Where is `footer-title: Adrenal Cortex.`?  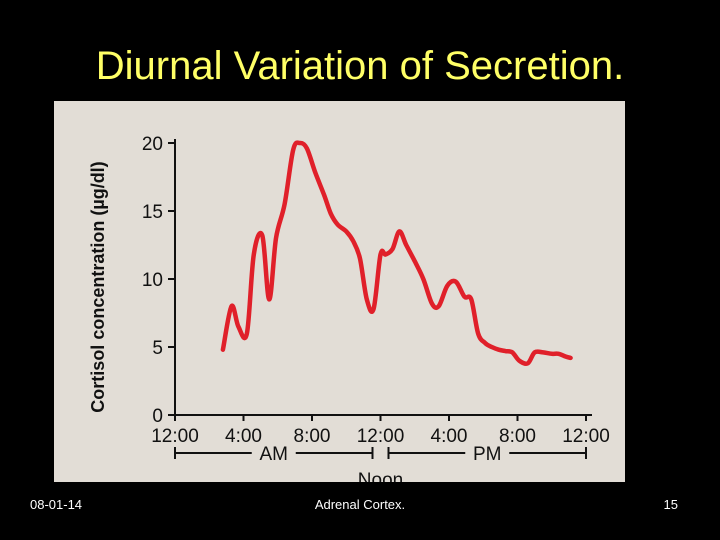
footer-title: Adrenal Cortex. is located at coordinates (360, 504).